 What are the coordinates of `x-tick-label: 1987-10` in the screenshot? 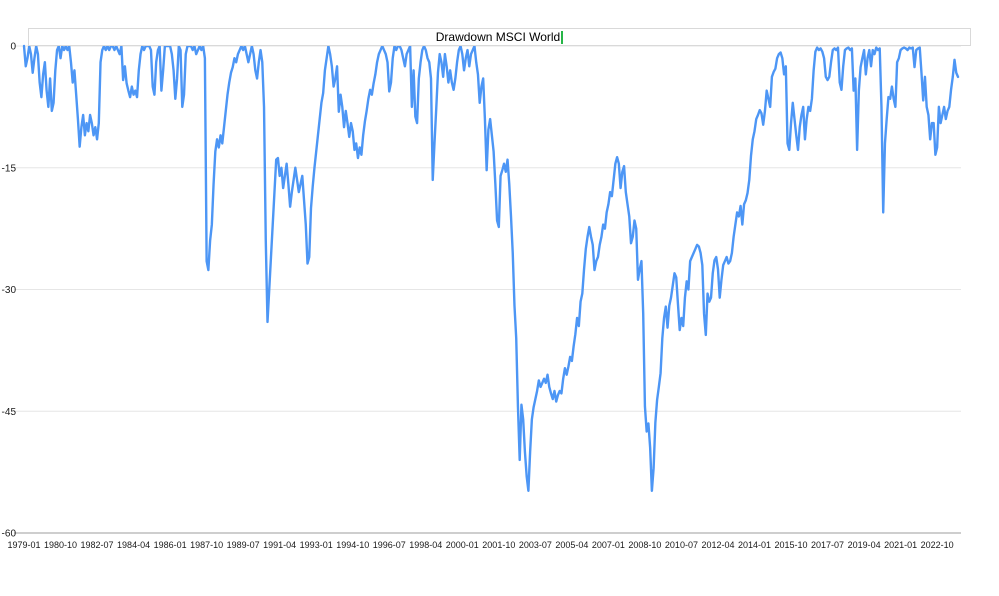 It's located at (206, 545).